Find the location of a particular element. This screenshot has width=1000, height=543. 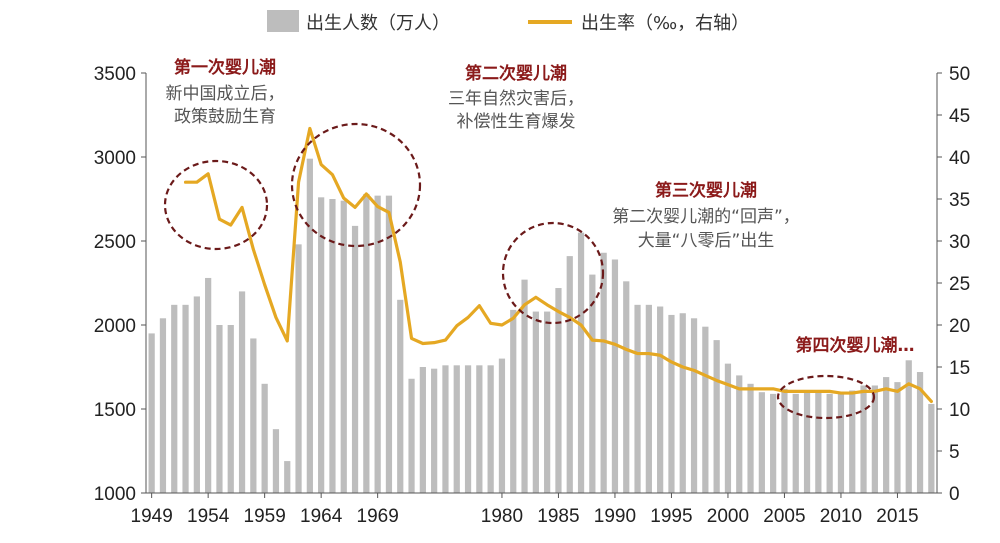

rate-point-1992 is located at coordinates (637, 353).